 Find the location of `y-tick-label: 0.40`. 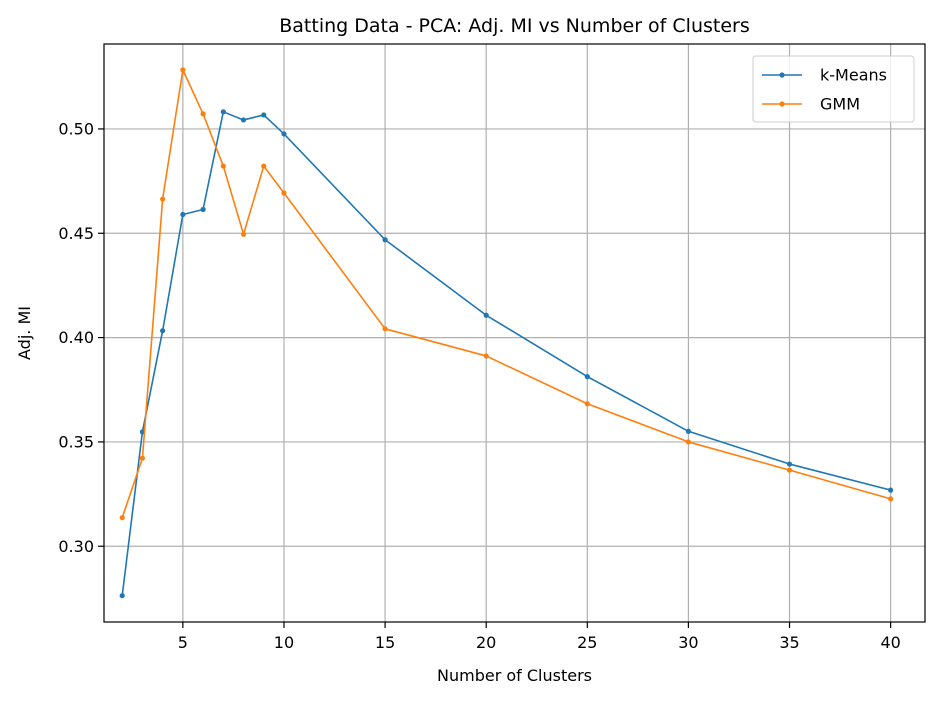

y-tick-label: 0.40 is located at coordinates (76, 337).